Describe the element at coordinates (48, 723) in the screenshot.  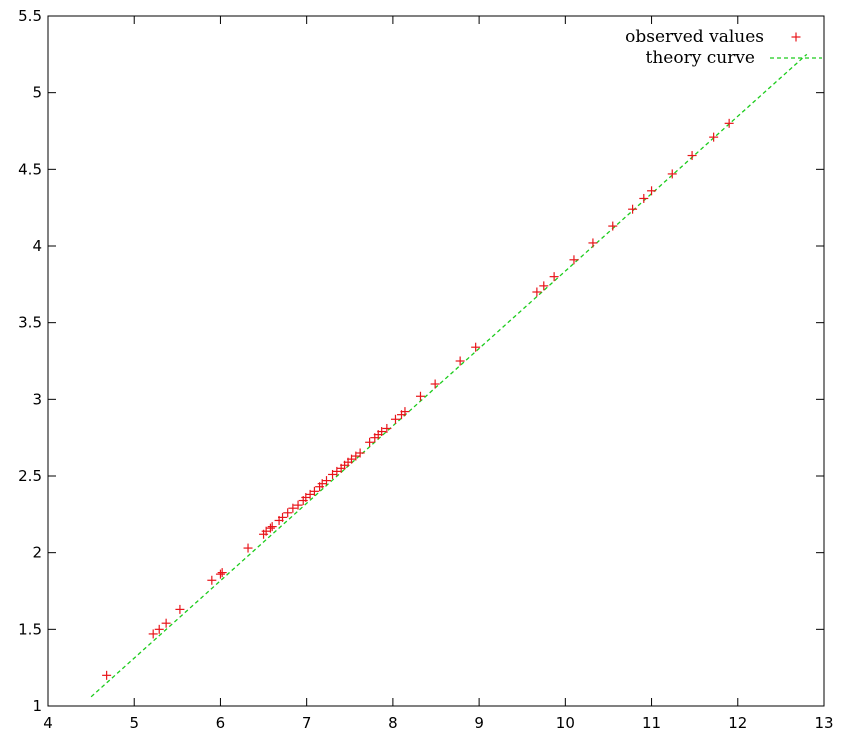
I see `x-tick-label: 4` at that location.